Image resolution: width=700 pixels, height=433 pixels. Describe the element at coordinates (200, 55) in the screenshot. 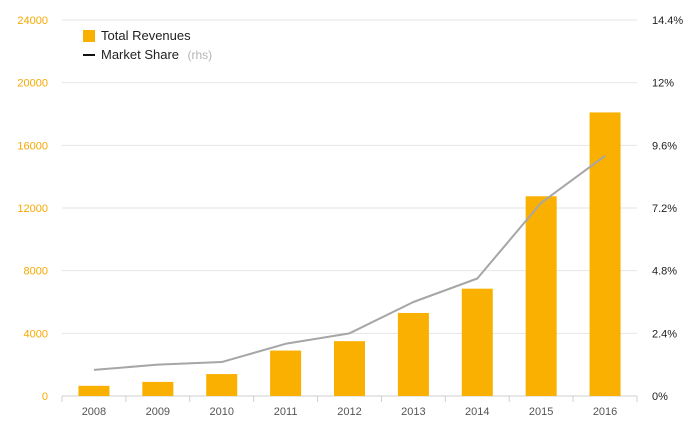

I see `legend-label-market-share-suffix: (rhs)` at that location.